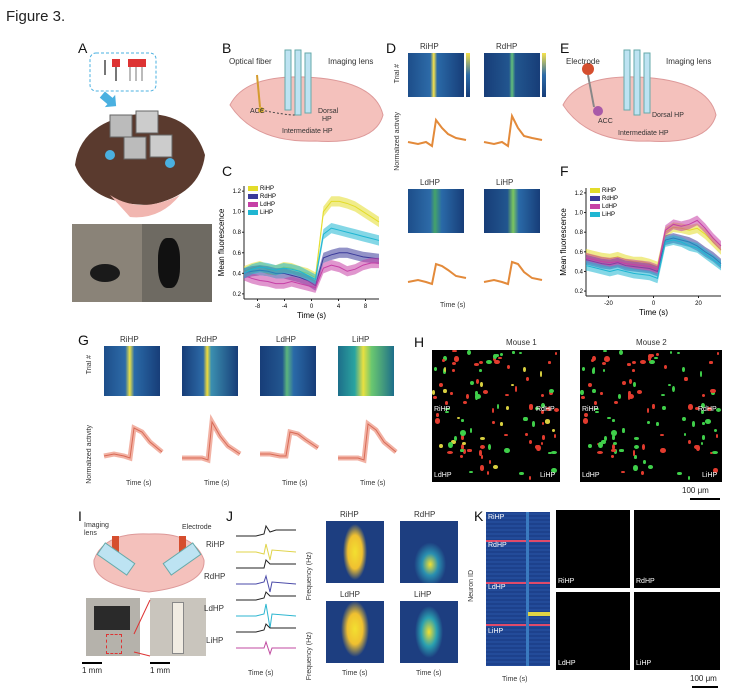  What do you see at coordinates (566, 581) in the screenshot?
I see `k-img-rihp-label: RiHP` at bounding box center [566, 581].